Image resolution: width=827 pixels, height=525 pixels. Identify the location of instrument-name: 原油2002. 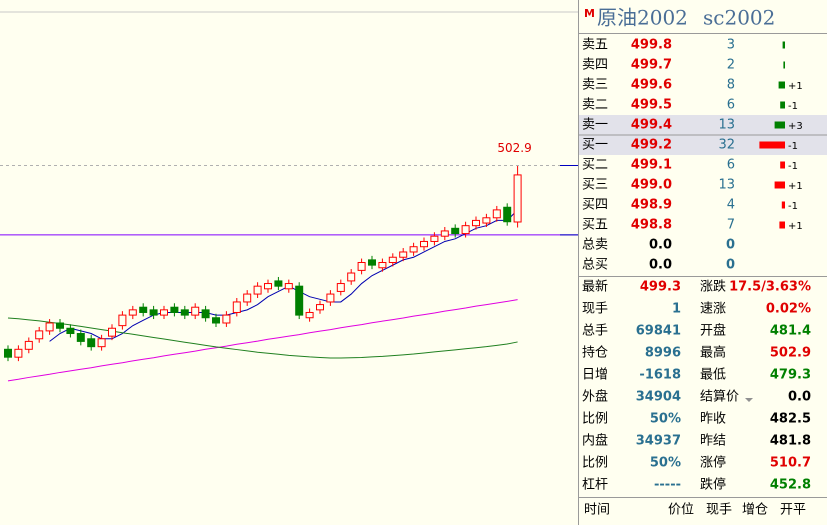
(642, 18).